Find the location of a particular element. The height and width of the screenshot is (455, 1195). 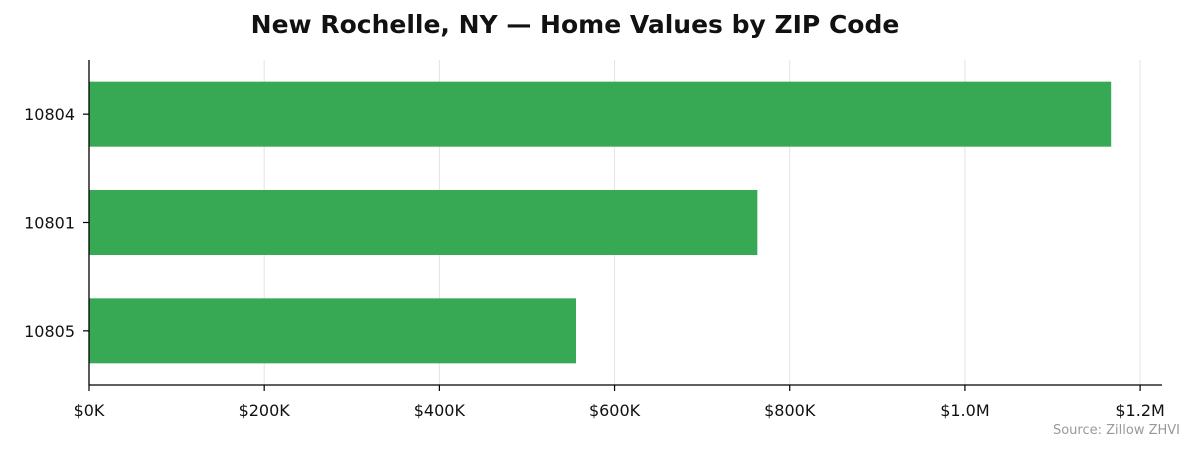

y-tick-label: 10805 is located at coordinates (49, 331).